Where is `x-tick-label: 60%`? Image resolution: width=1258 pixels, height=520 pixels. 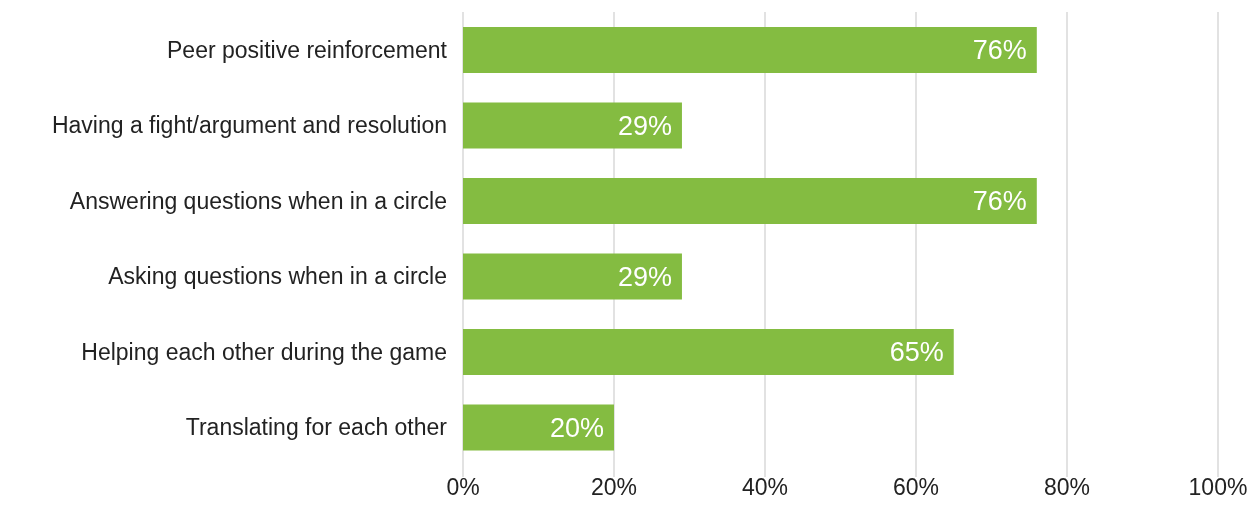
x-tick-label: 60% is located at coordinates (916, 487).